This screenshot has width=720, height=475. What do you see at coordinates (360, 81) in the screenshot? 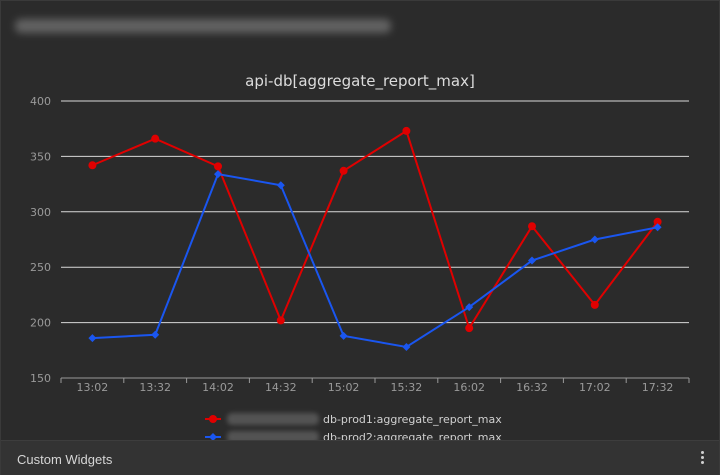
I see `chart-title: api-db[aggregate_report_max]` at bounding box center [360, 81].